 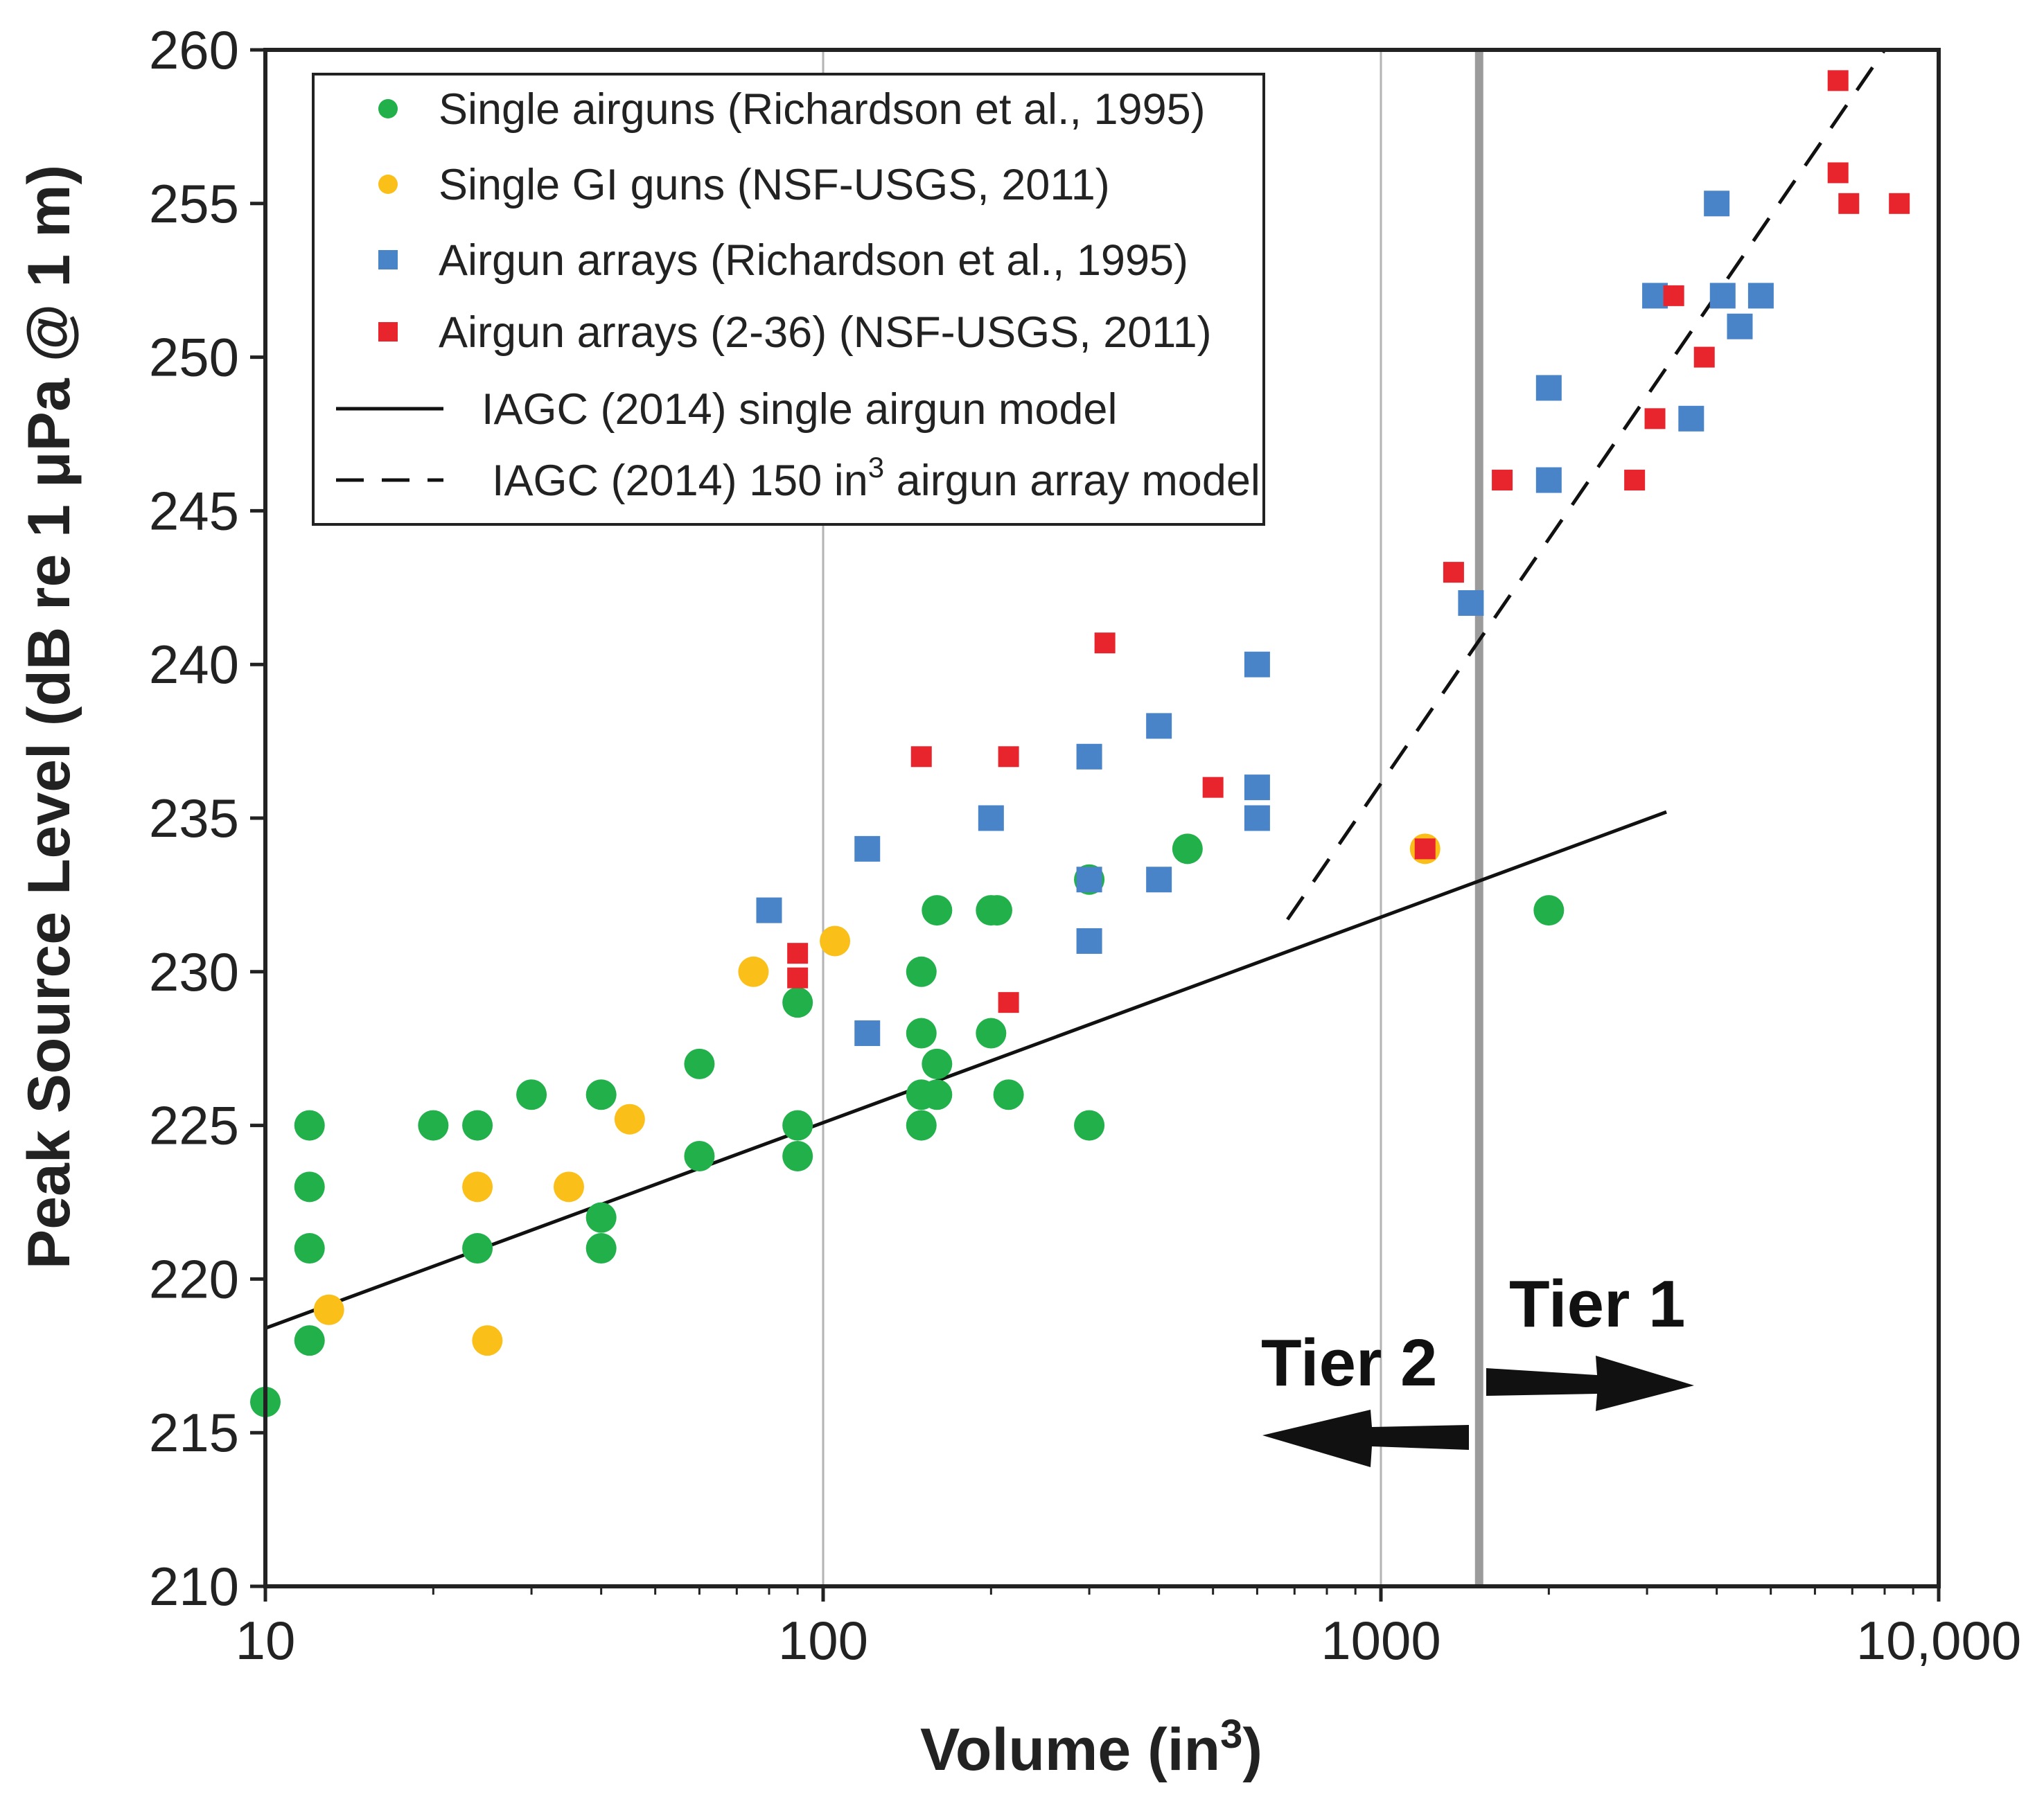 I want to click on y-tick-label: 215, so click(x=194, y=1432).